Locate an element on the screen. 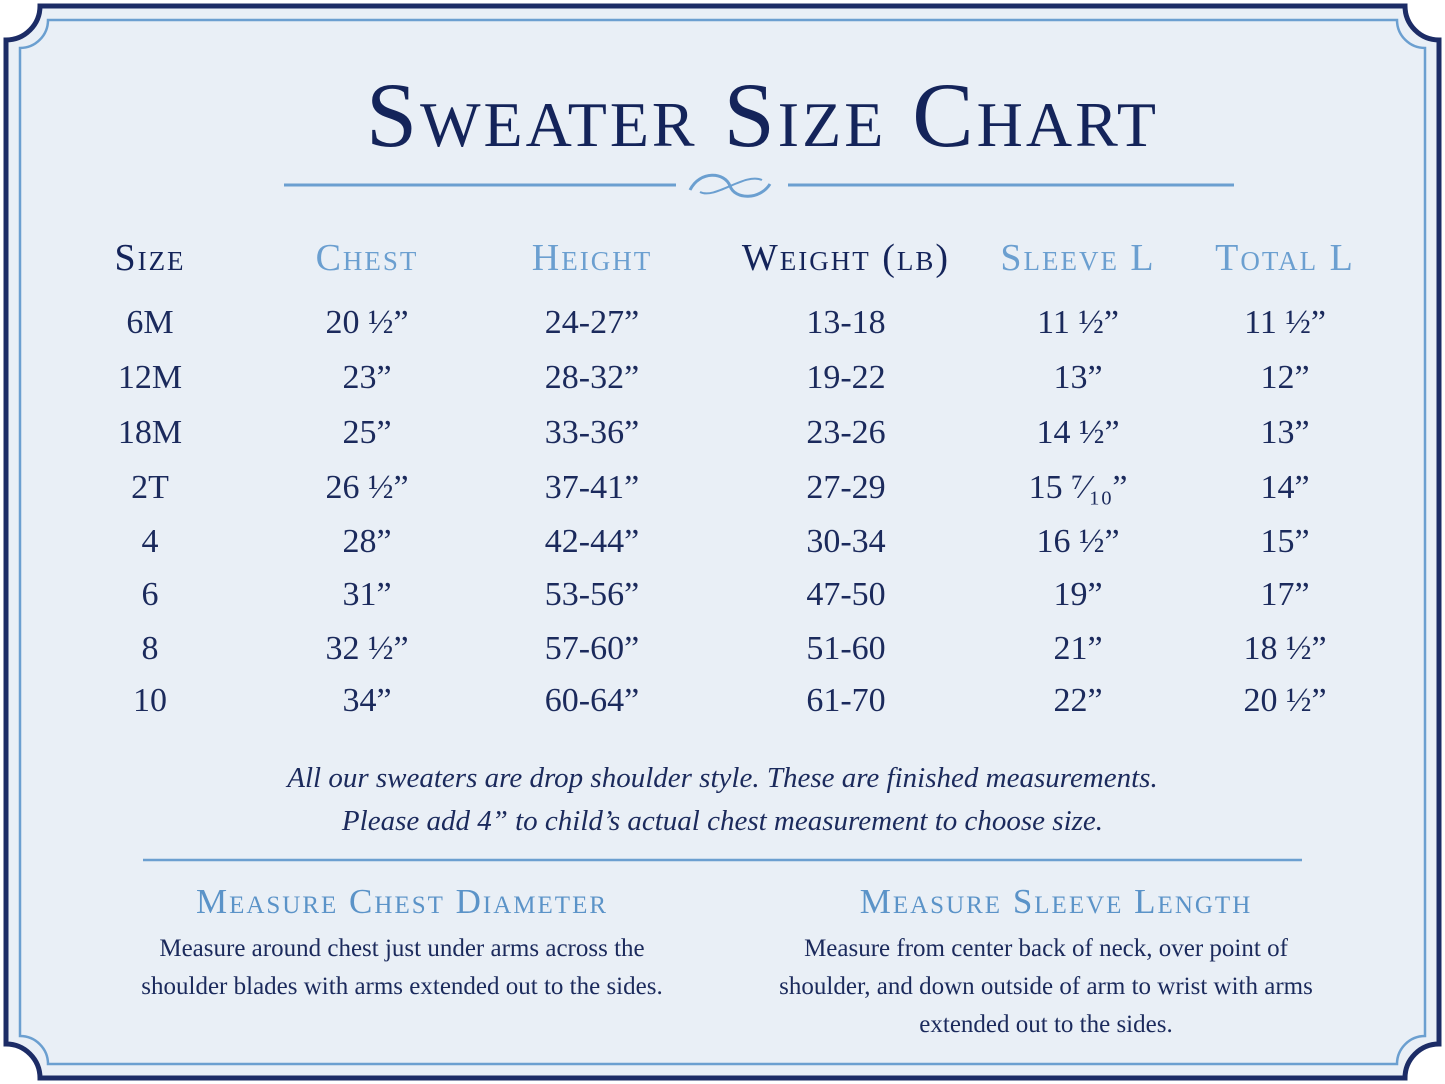 The width and height of the screenshot is (1445, 1084). table-cell: 51-60 is located at coordinates (846, 648).